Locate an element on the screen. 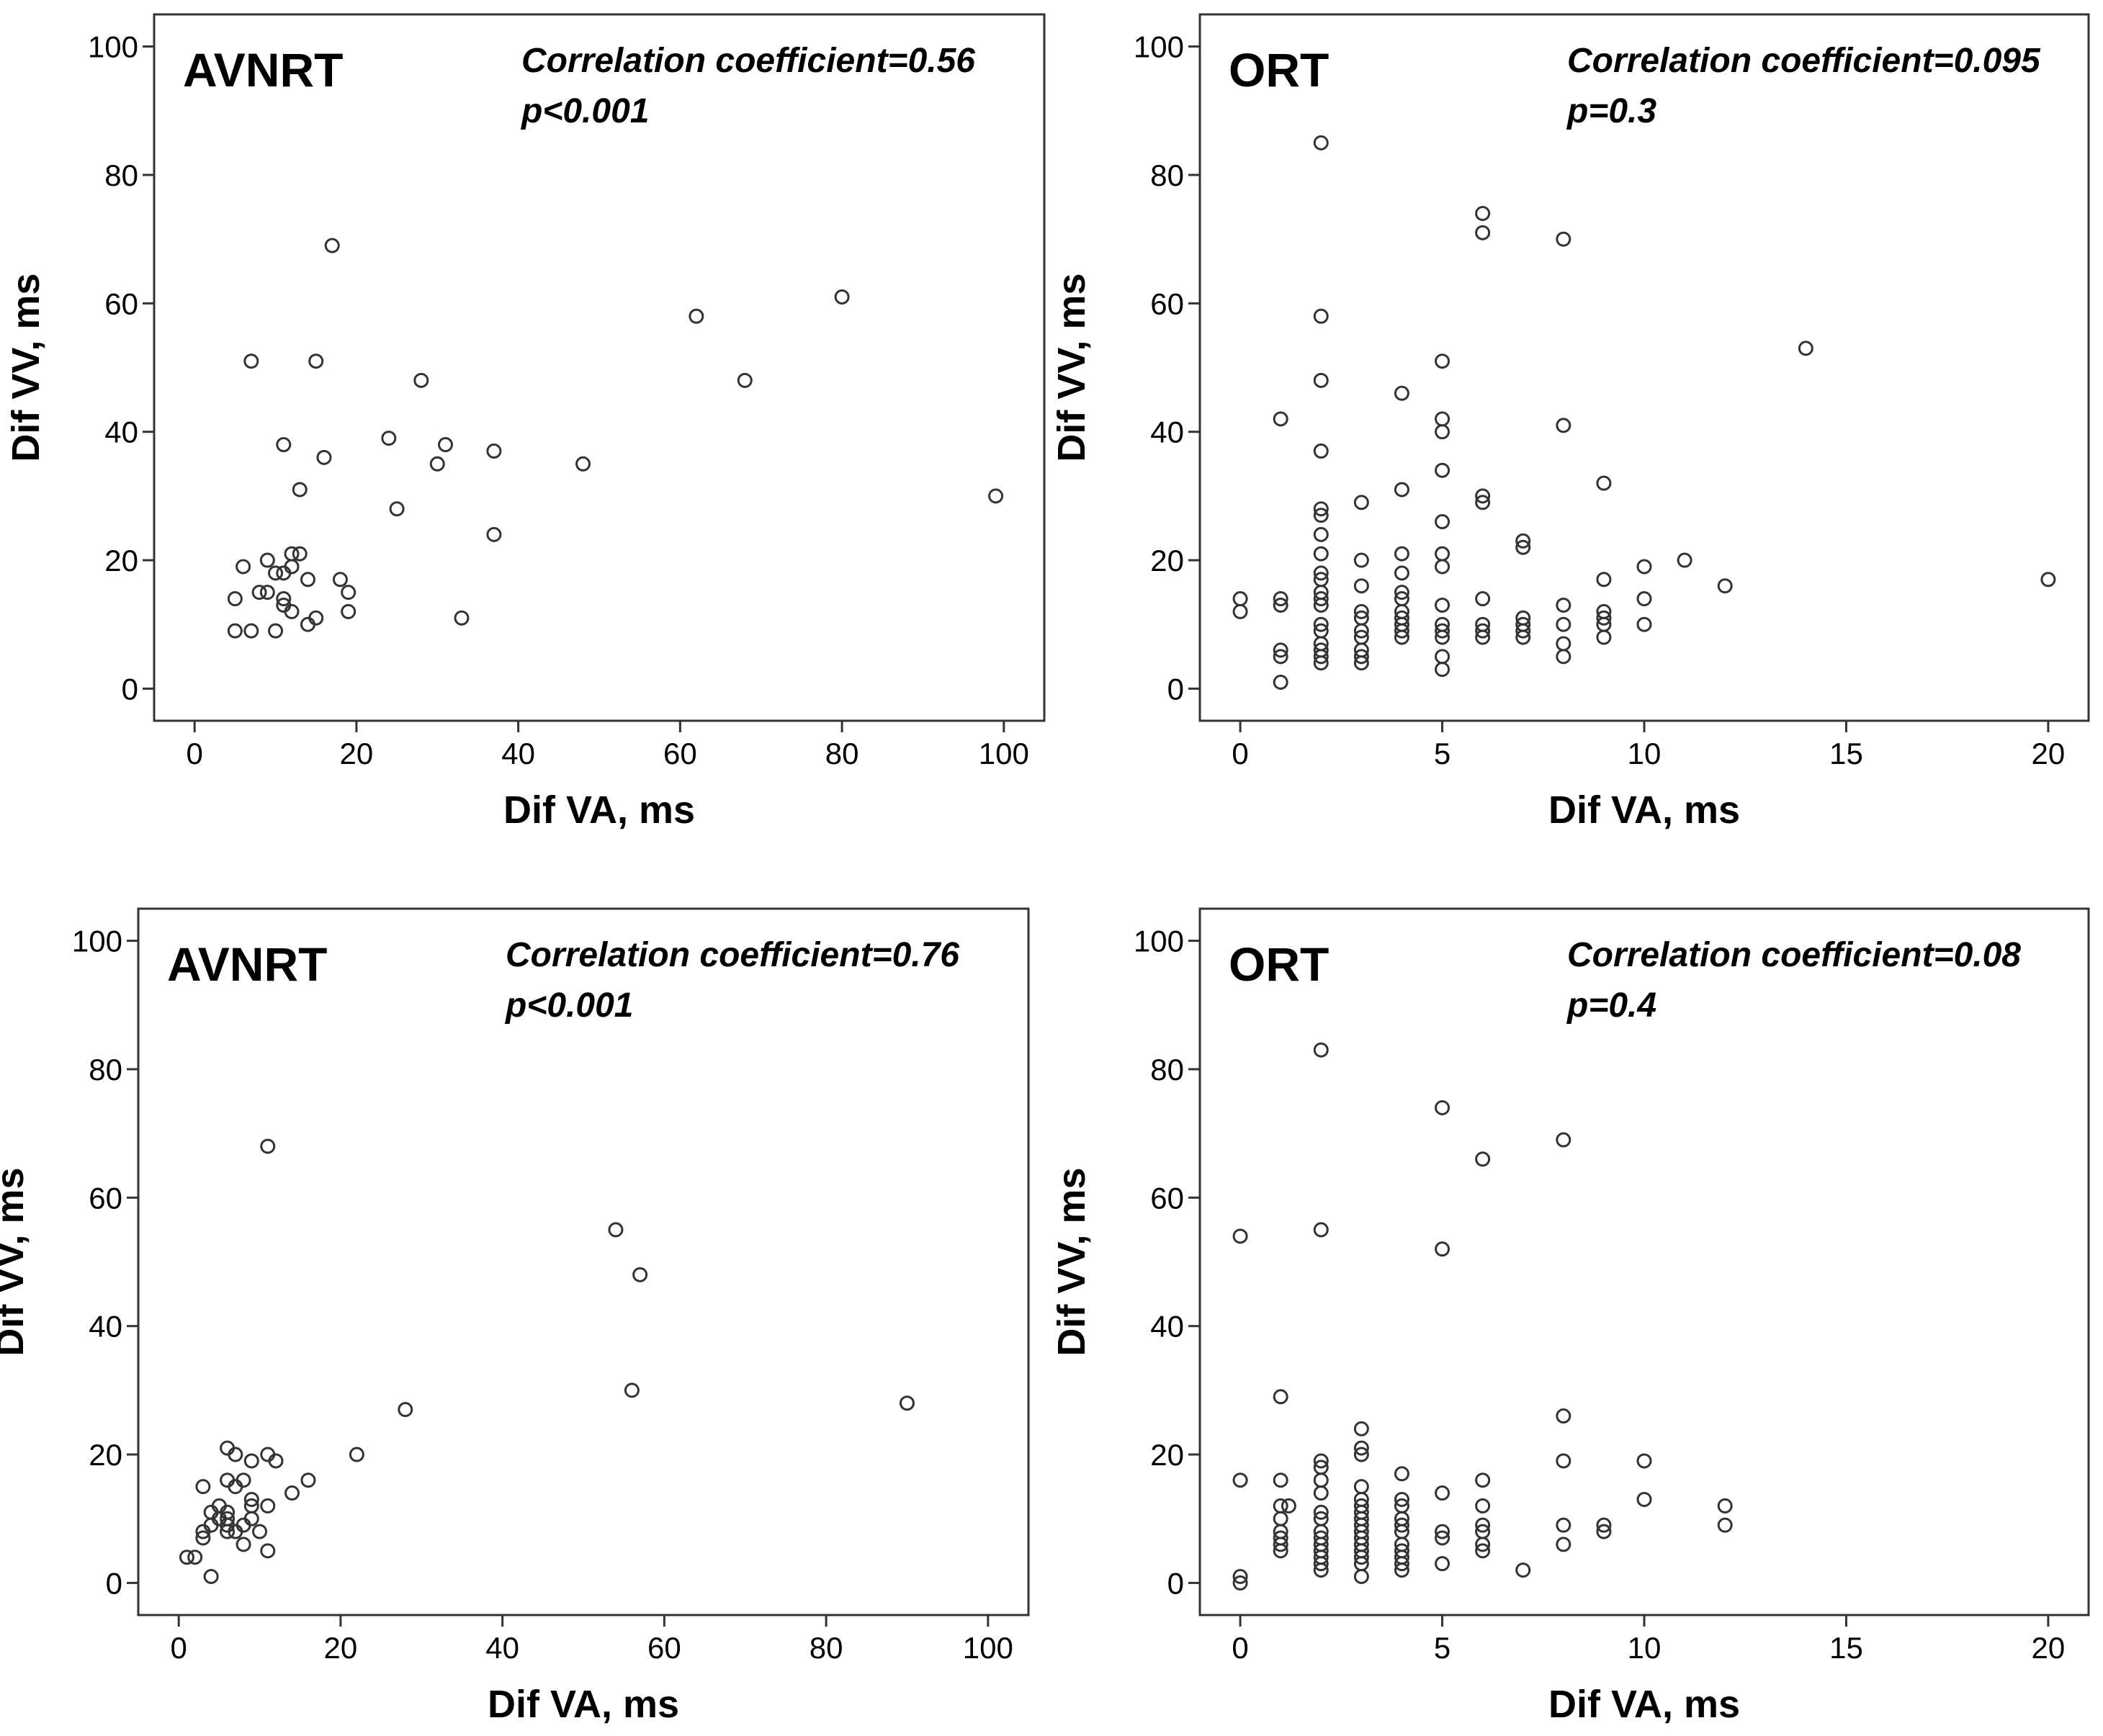  x-tick-label: 40 is located at coordinates (518, 753).